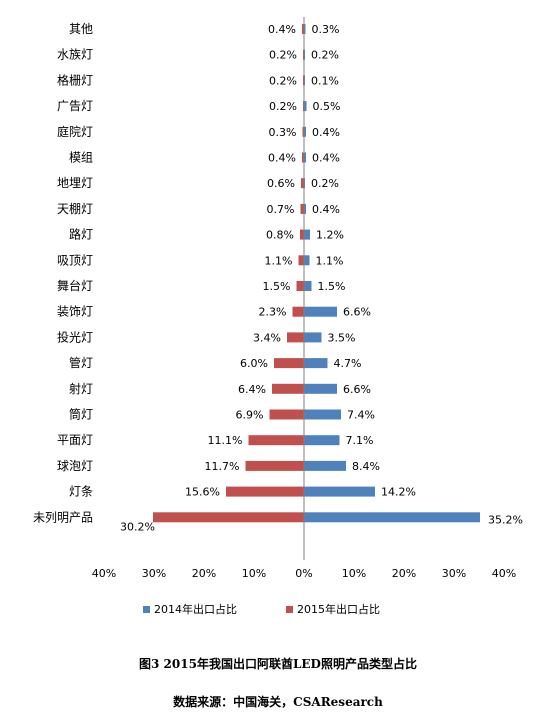  What do you see at coordinates (325, 80) in the screenshot?
I see `value-label-2014: 0.1%` at bounding box center [325, 80].